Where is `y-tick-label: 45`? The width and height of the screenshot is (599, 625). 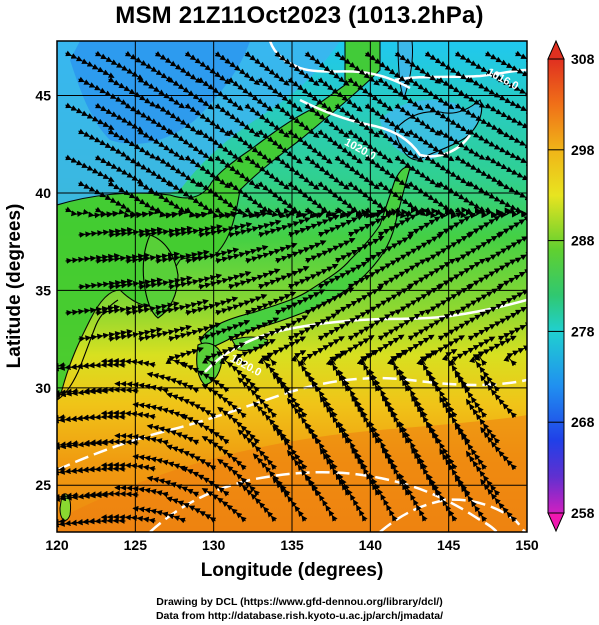 y-tick-label: 45 is located at coordinates (43, 96).